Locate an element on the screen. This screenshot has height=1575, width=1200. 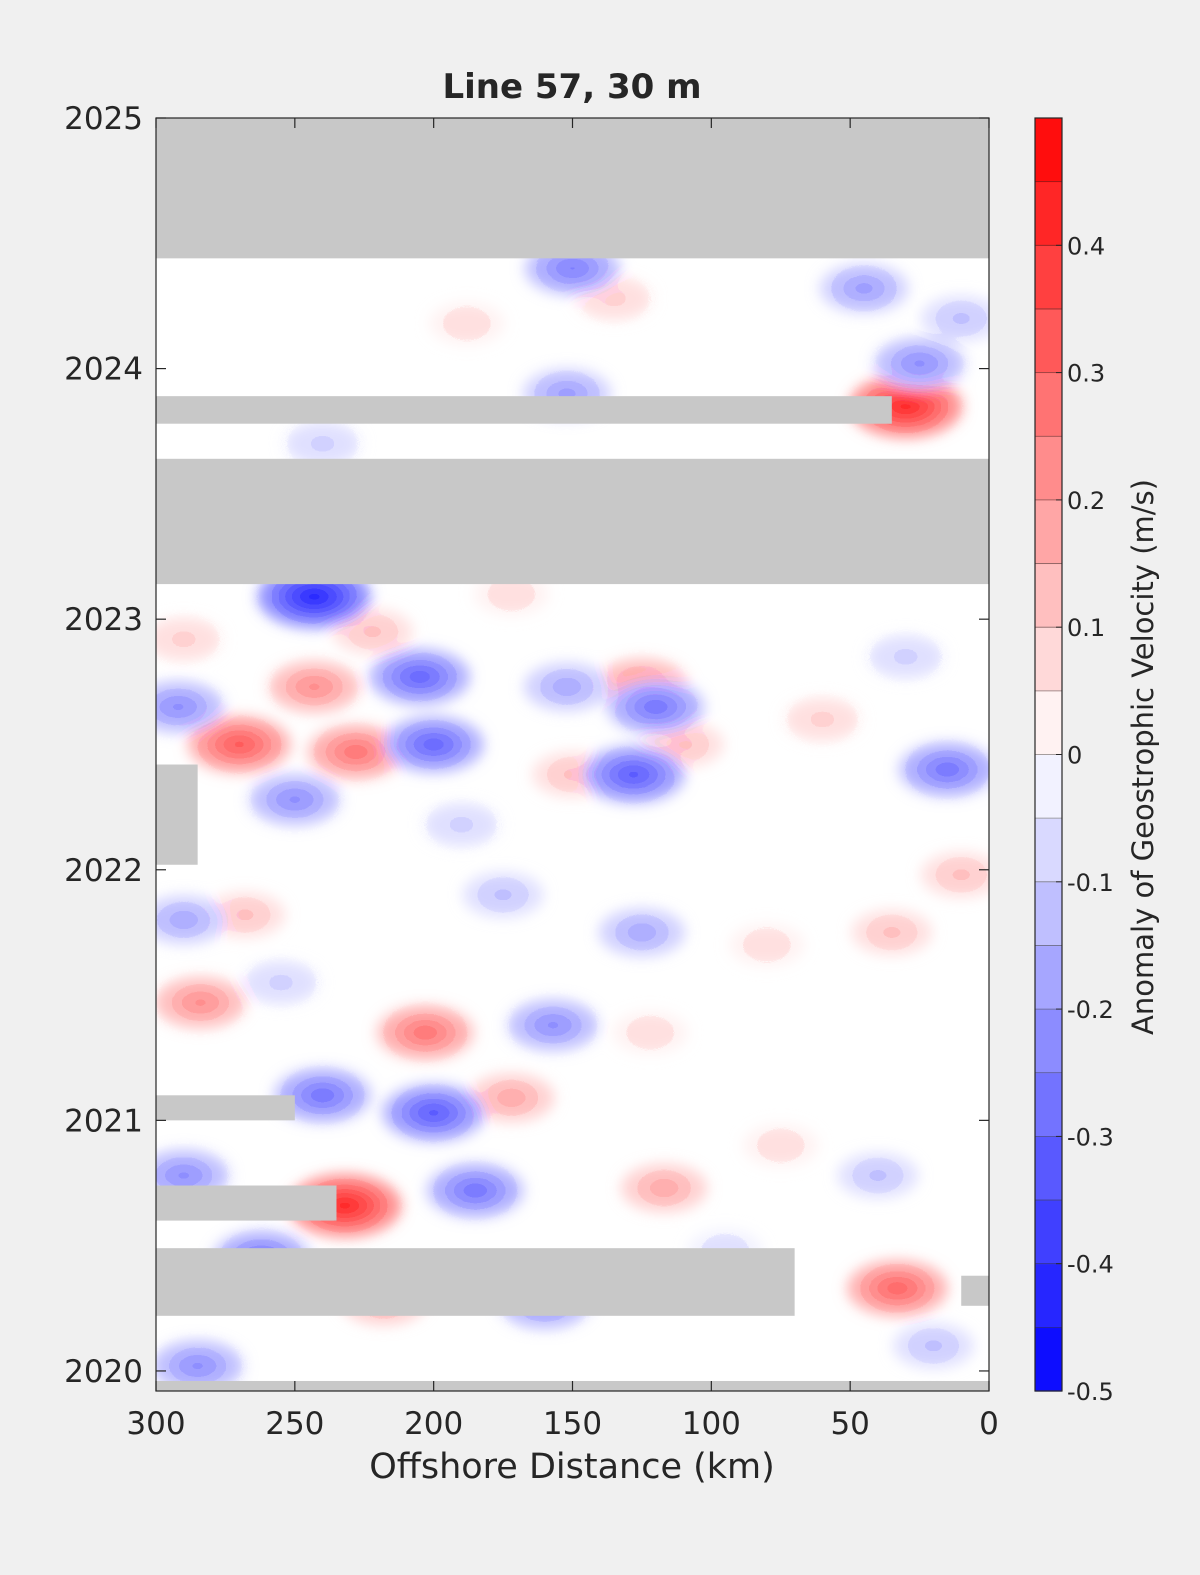
y-tick-label: 2025 is located at coordinates (103, 119).